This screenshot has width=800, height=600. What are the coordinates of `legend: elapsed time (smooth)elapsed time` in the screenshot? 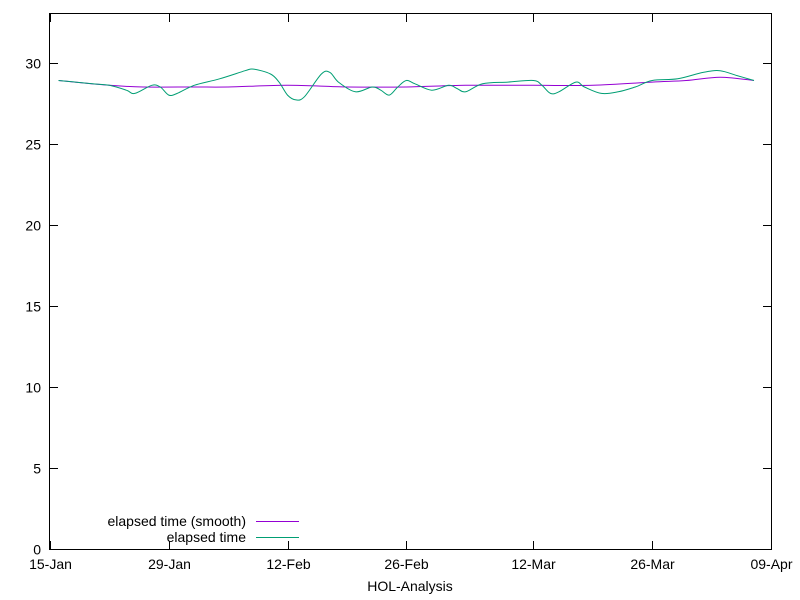 It's located at (203, 529).